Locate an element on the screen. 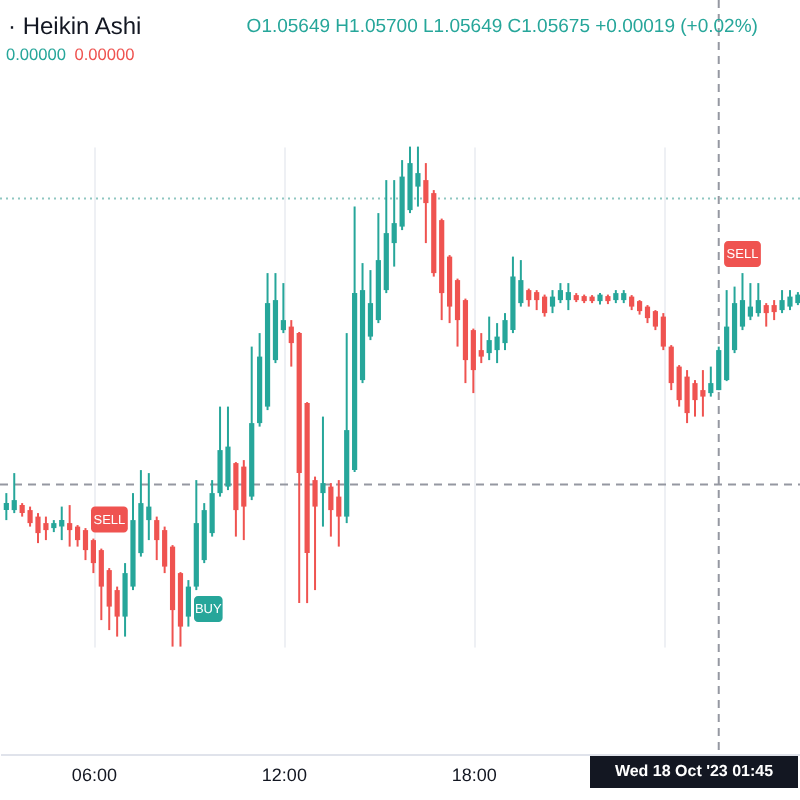 This screenshot has height=800, width=800. ref-line-label: Wed 18 Oct '23 01:45 is located at coordinates (694, 771).